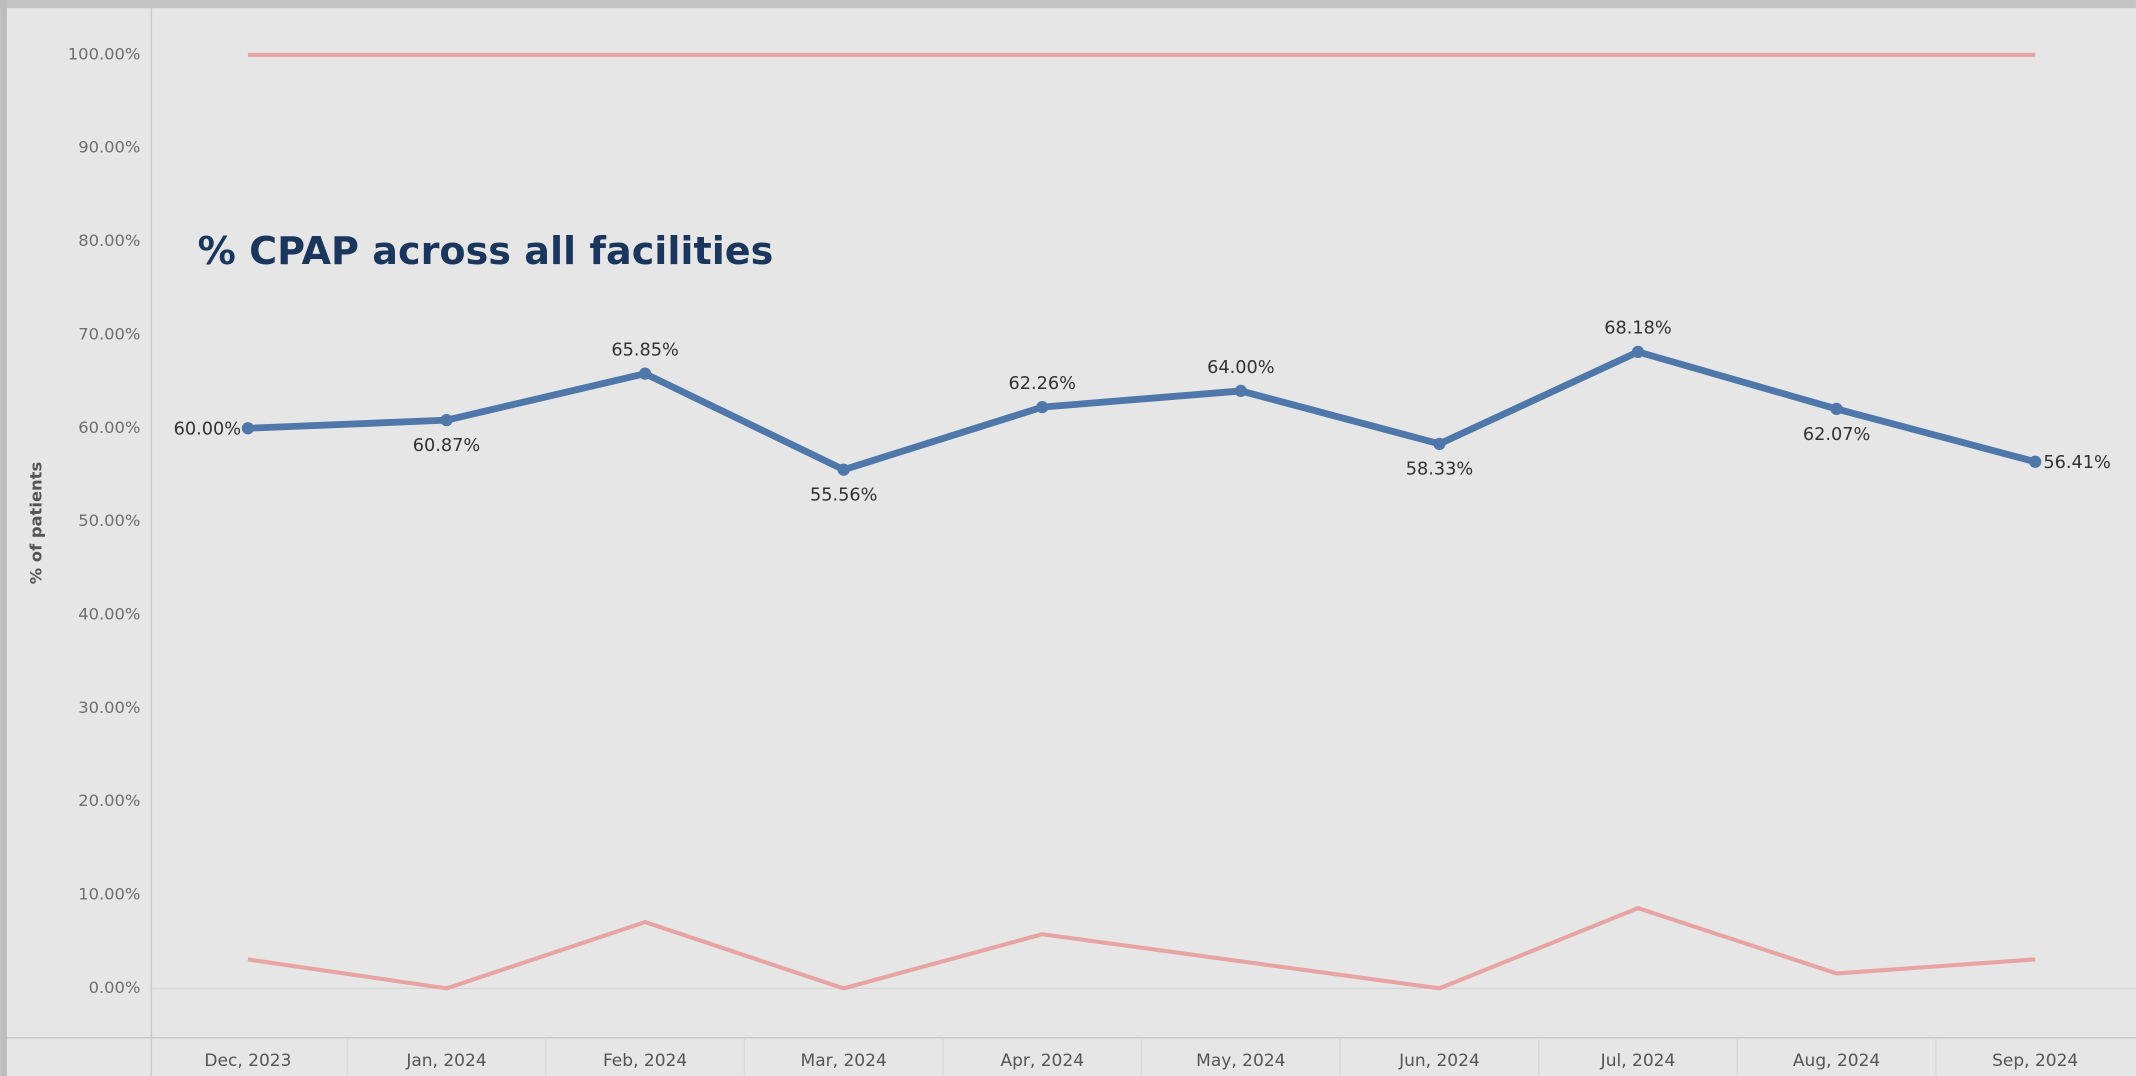  I want to click on x-tick-label: Sep, 2024, so click(2035, 1061).